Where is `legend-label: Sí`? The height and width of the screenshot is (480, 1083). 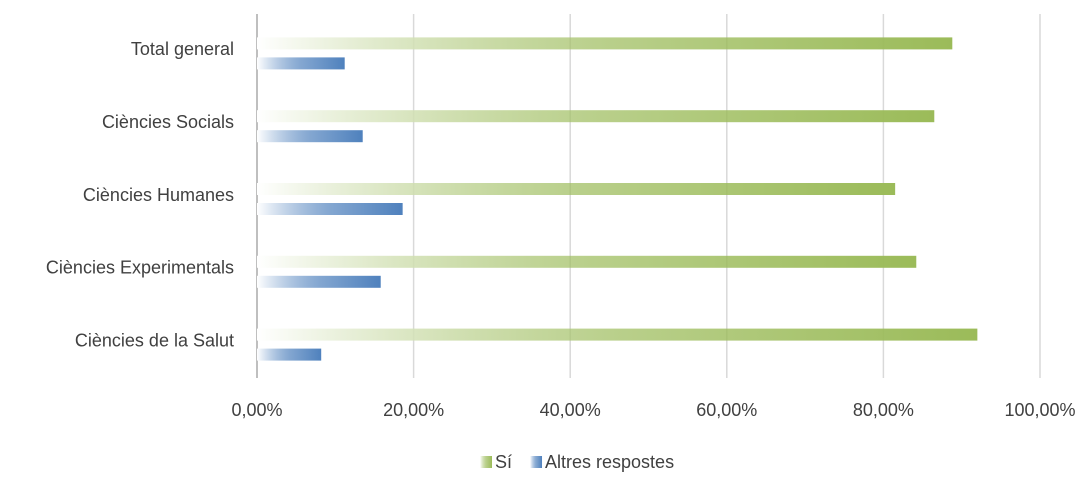 legend-label: Sí is located at coordinates (503, 462).